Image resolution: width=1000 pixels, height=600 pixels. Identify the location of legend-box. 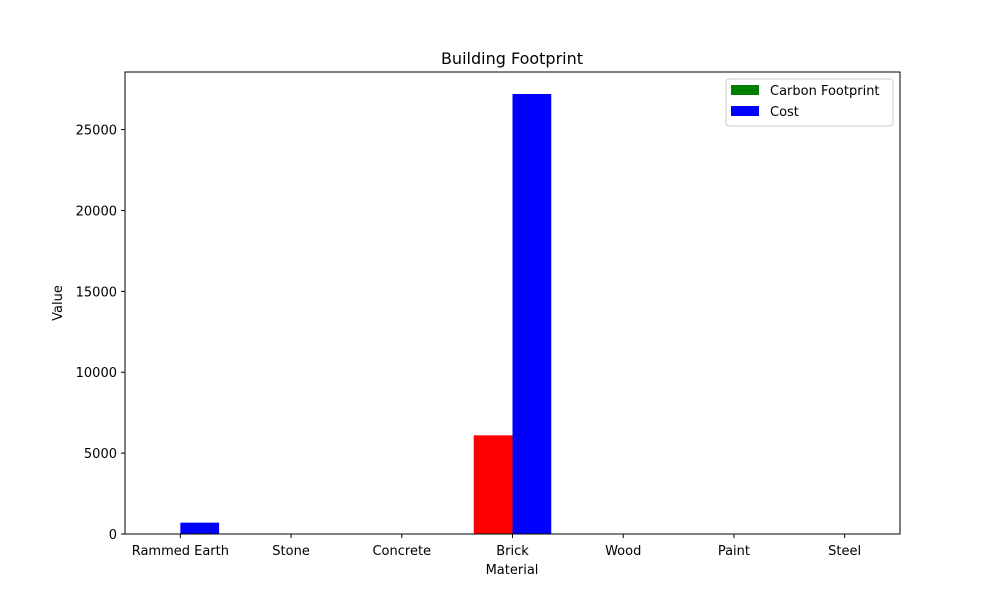
(809, 102).